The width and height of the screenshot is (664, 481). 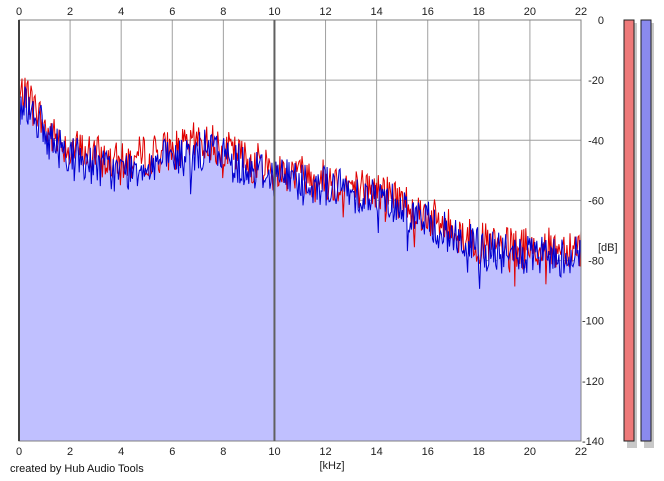 I want to click on y-tick-4: -80, so click(x=596, y=262).